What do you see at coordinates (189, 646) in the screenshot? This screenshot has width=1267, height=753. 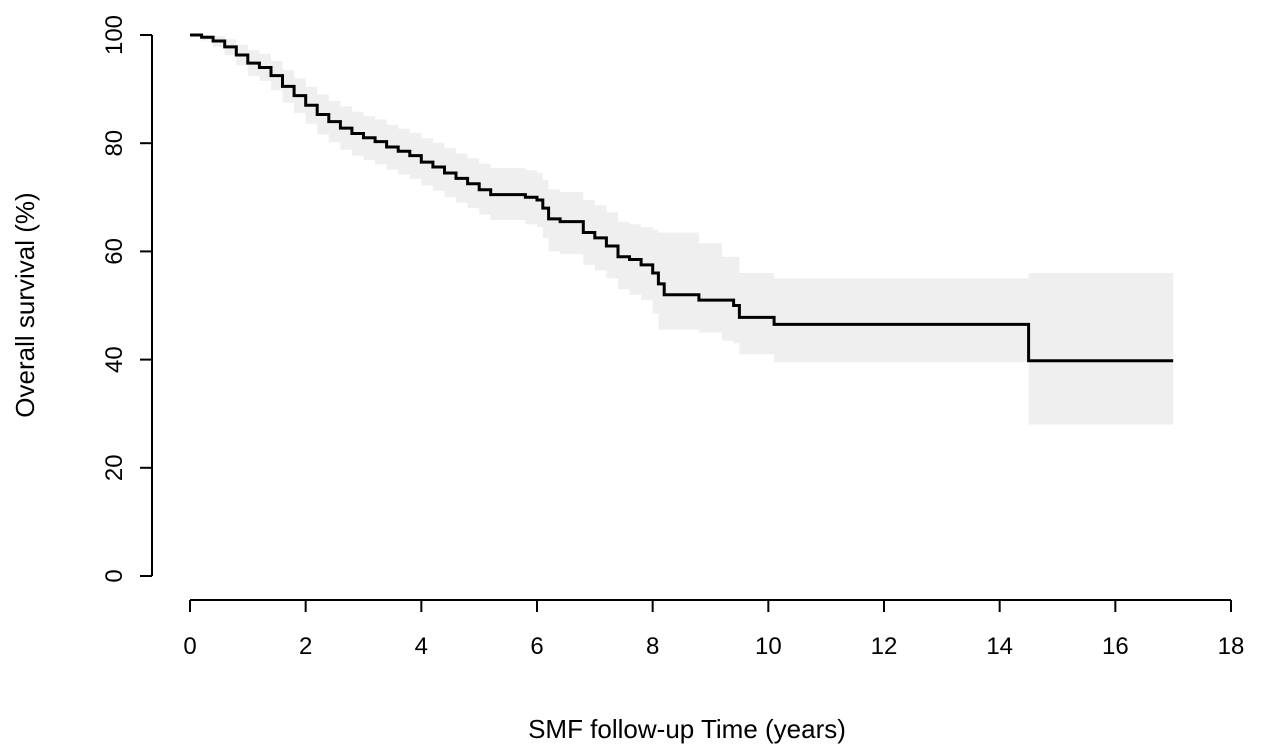 I see `x-tick-label: 0` at bounding box center [189, 646].